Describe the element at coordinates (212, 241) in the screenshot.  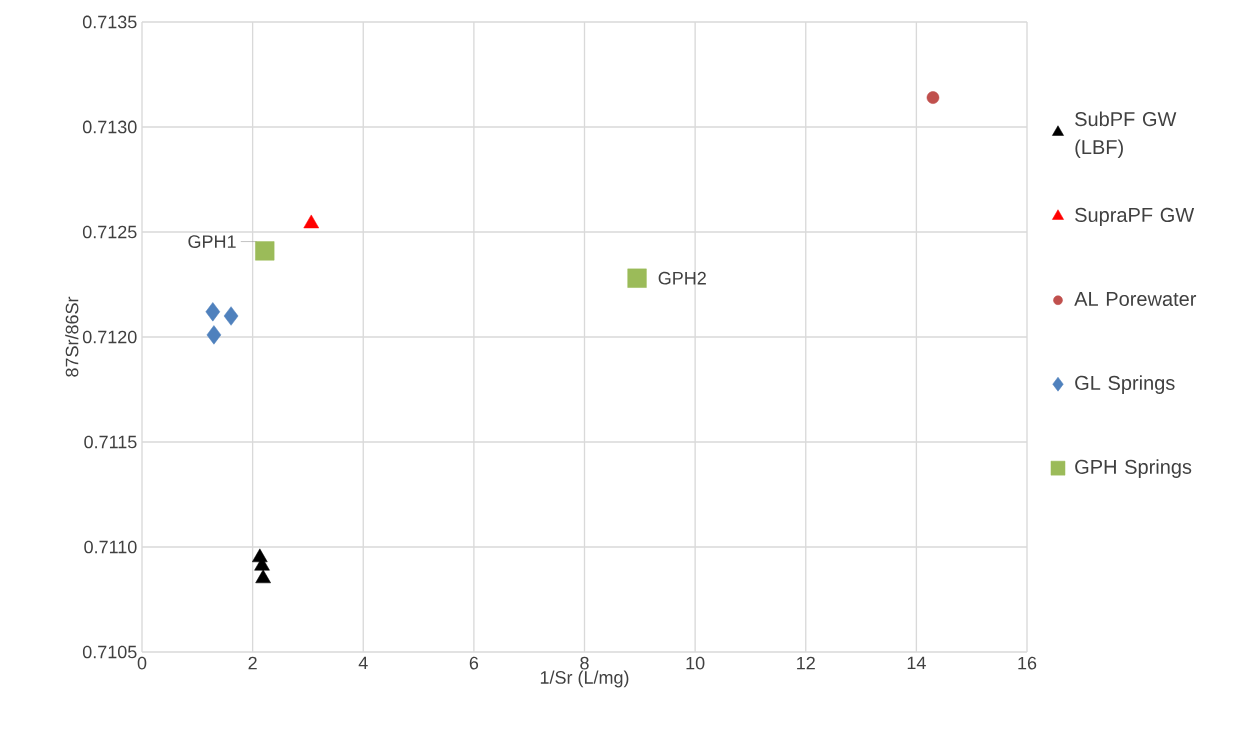
I see `annotation: GPH1` at that location.